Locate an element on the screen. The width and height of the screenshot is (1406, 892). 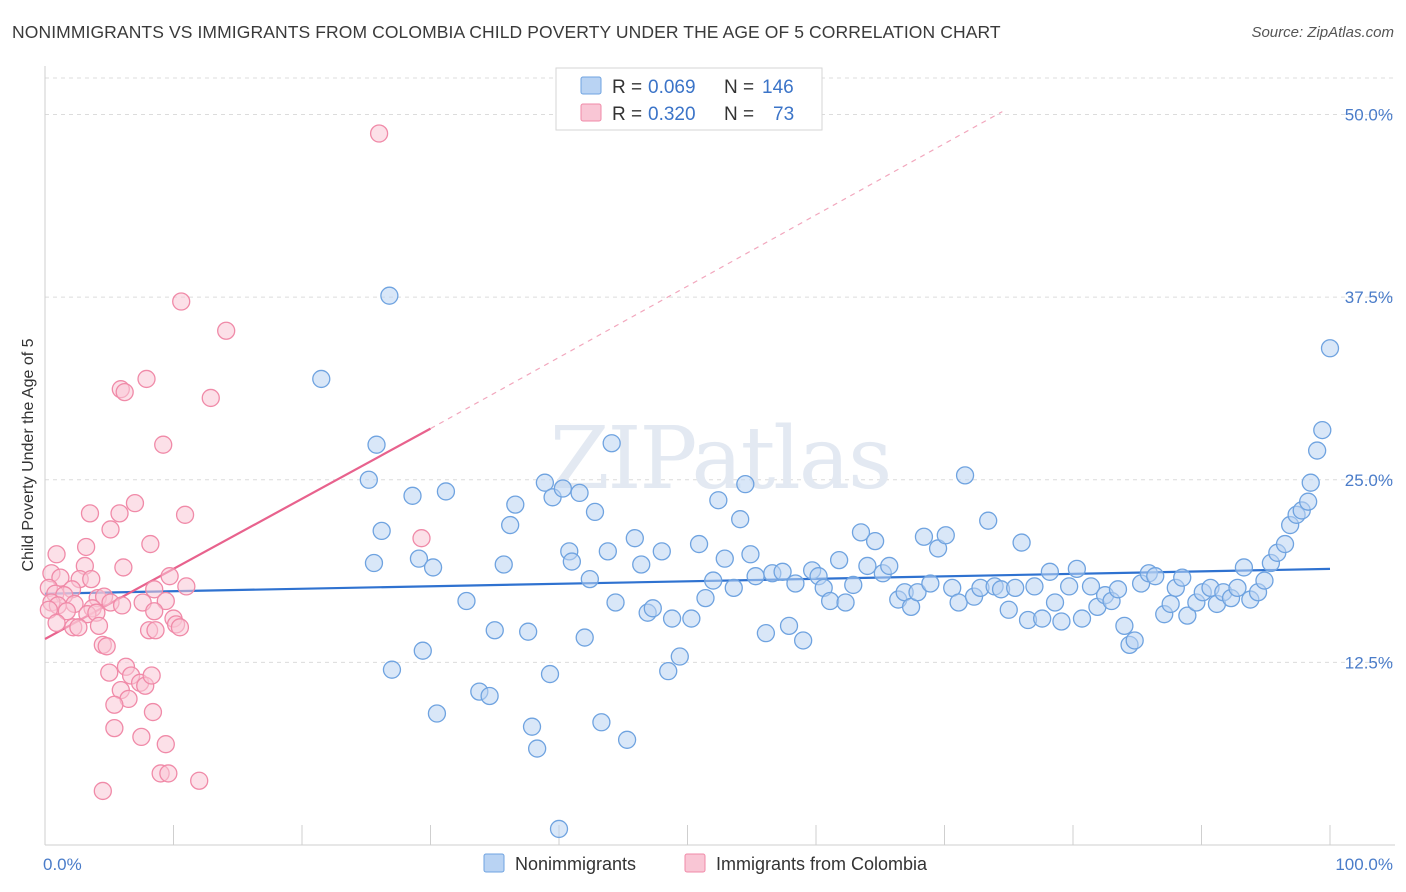
trend-line-nonimmigrants is located at coordinates (687, 581).